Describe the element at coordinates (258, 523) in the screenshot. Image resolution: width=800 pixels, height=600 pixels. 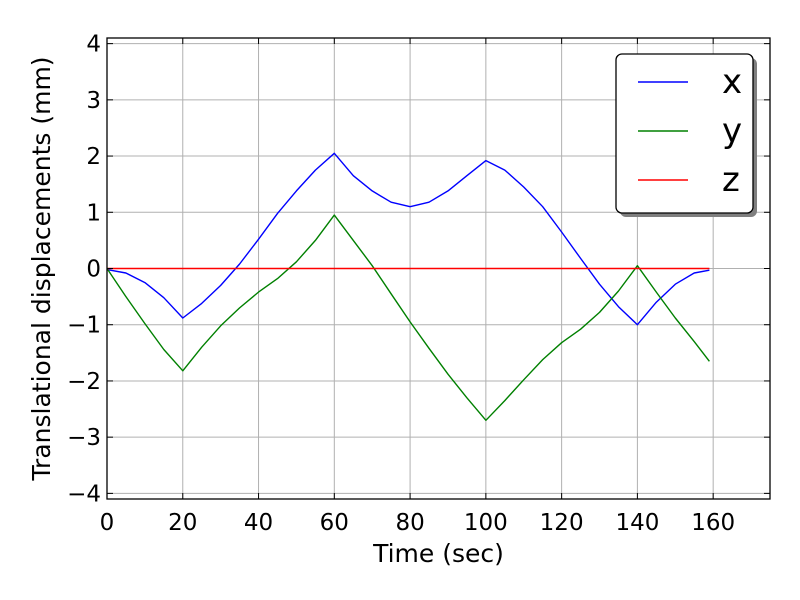
I see `x-tick-label: 40` at that location.